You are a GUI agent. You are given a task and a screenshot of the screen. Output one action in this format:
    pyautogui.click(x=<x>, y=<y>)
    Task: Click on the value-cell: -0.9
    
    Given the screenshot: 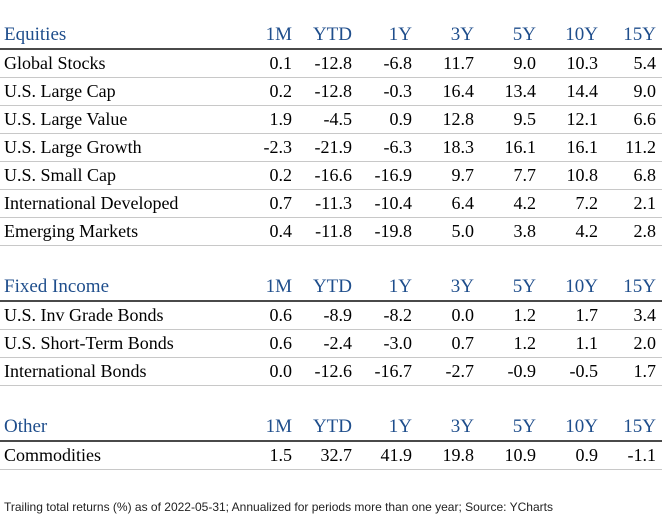 What is the action you would take?
    pyautogui.click(x=522, y=371)
    